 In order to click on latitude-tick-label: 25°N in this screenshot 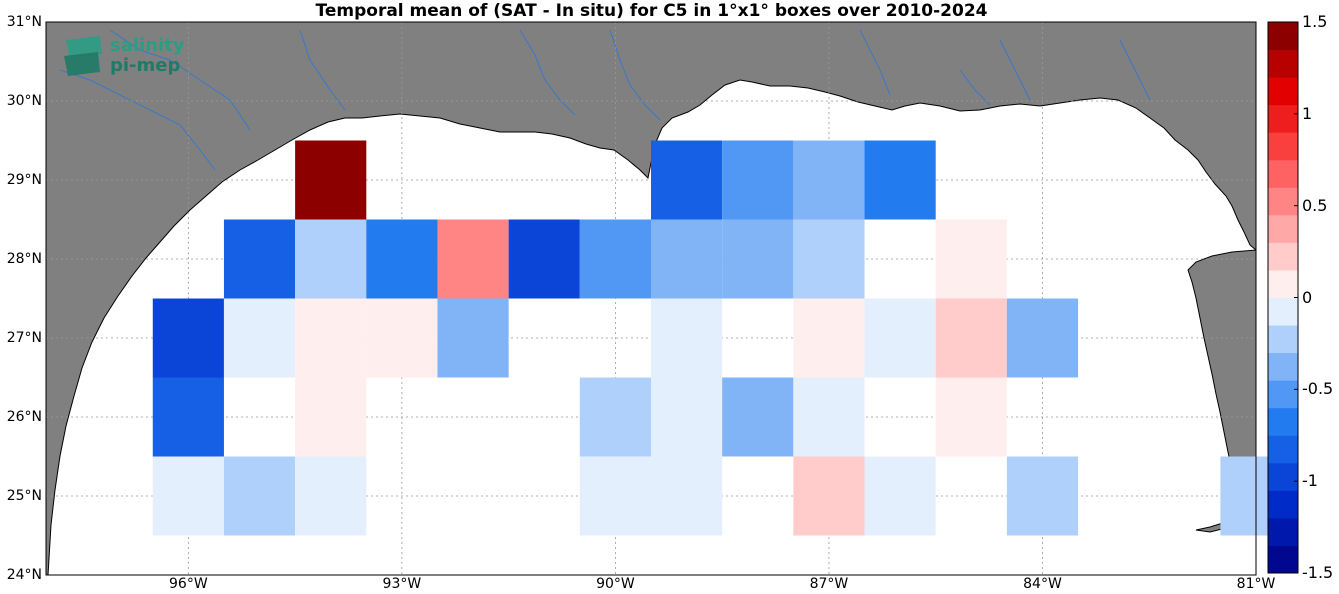, I will do `click(24, 496)`.